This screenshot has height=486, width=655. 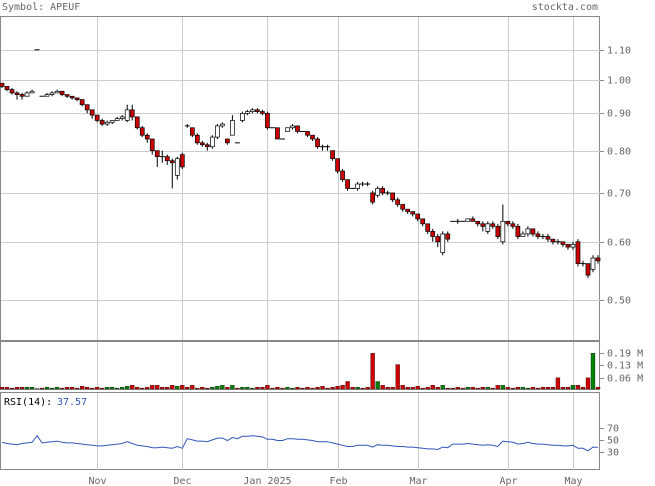 What do you see at coordinates (619, 114) in the screenshot?
I see `y-tick-label: 0.90` at bounding box center [619, 114].